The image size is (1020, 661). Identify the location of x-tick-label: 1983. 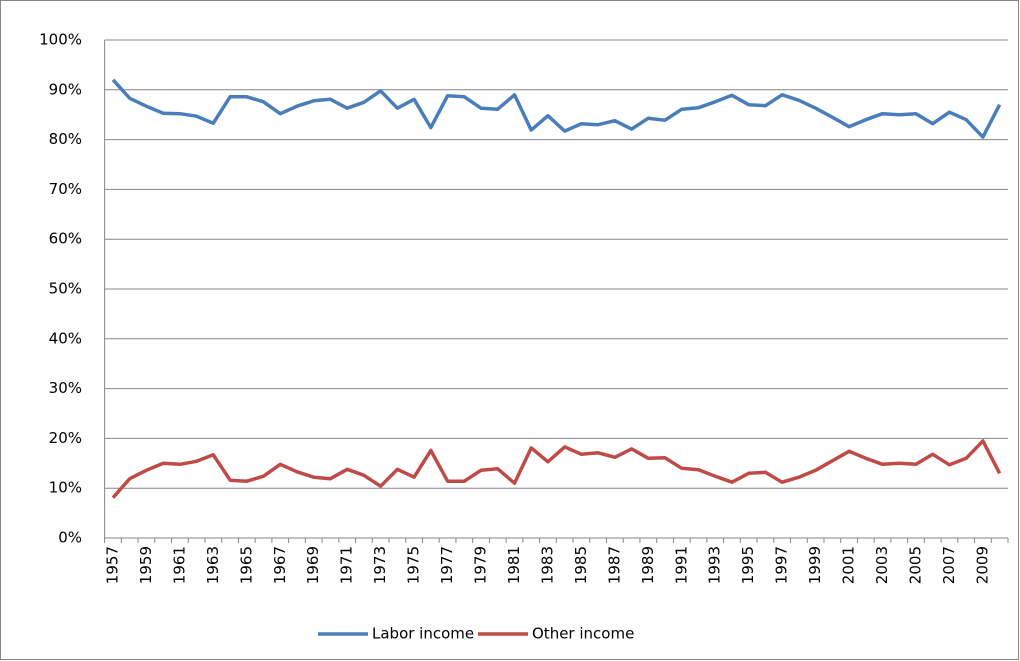
(547, 565).